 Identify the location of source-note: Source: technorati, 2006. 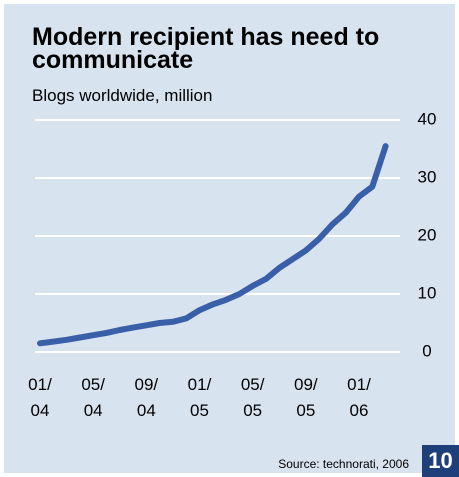
(343, 464).